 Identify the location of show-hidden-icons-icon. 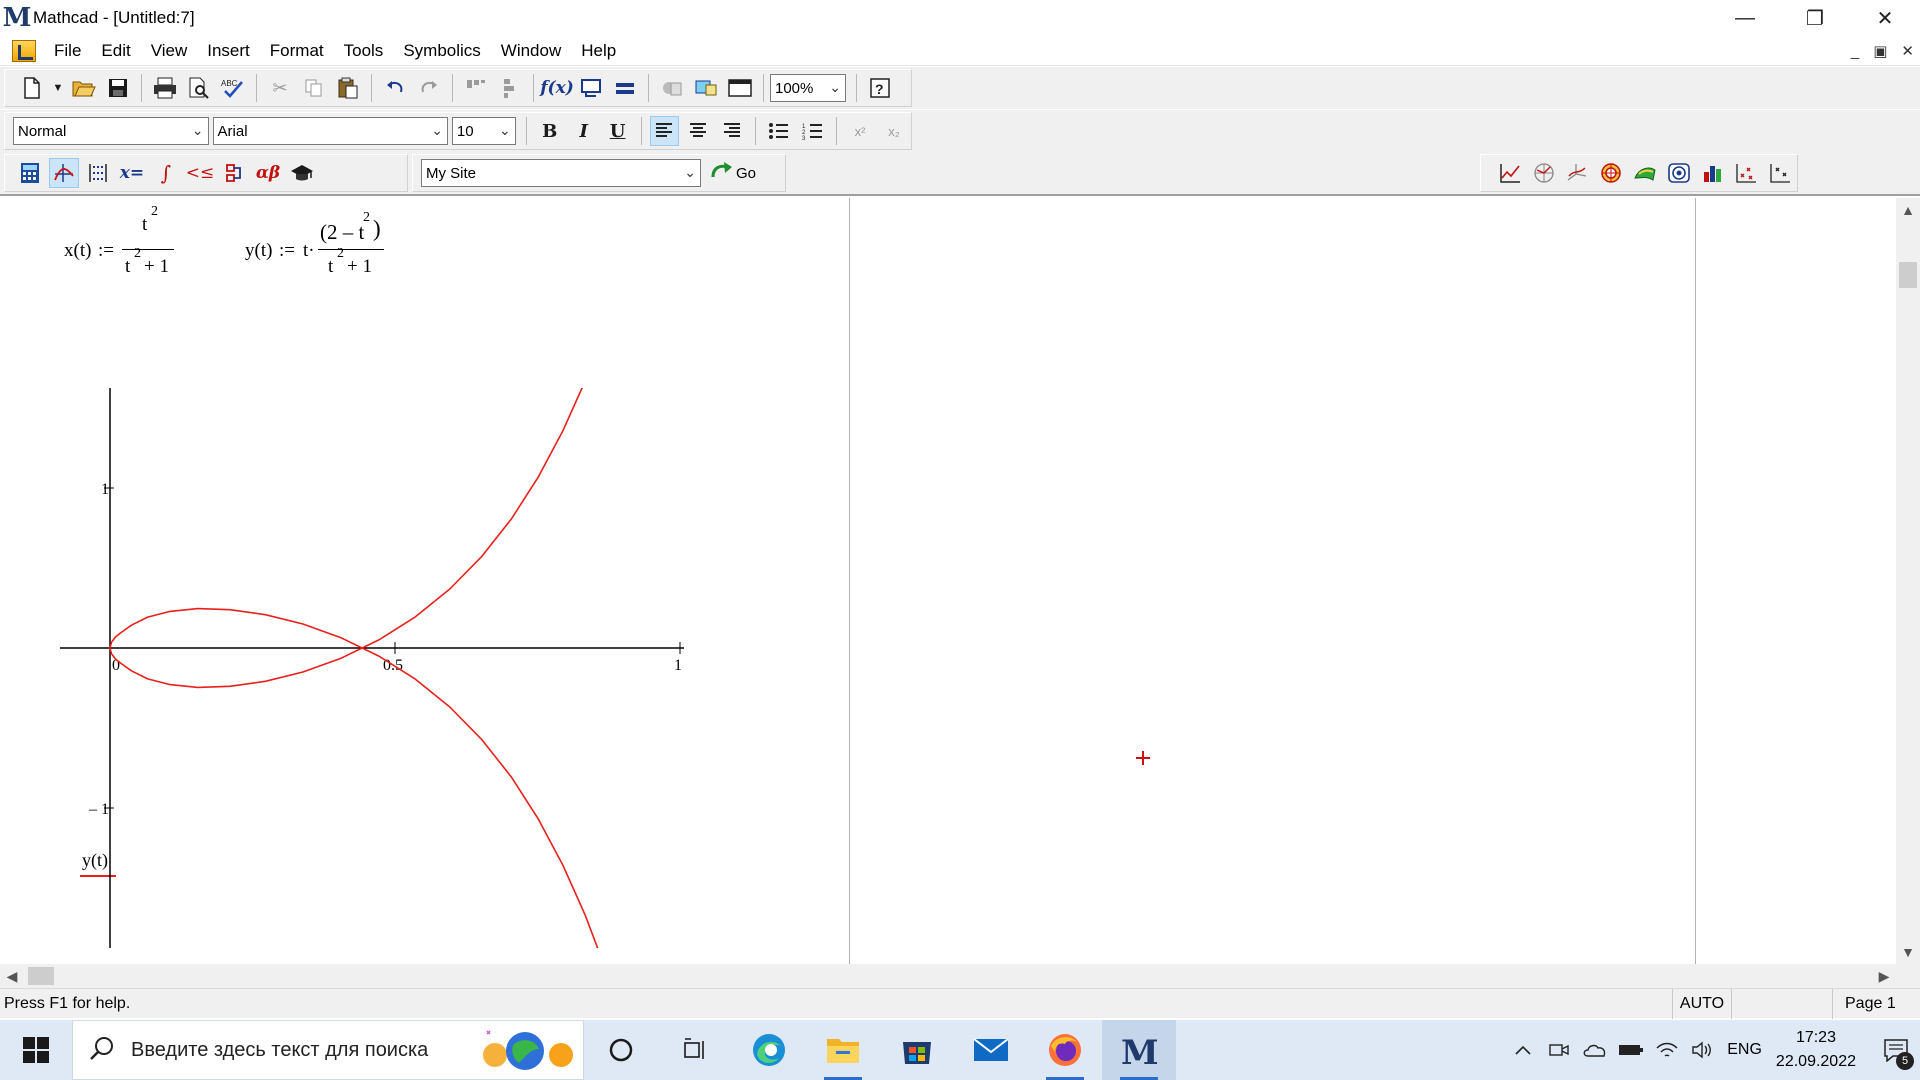
(1523, 1050).